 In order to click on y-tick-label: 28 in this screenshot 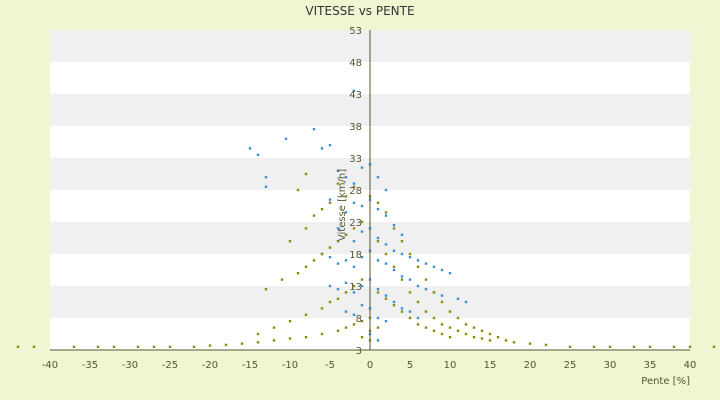, I will do `click(355, 191)`.